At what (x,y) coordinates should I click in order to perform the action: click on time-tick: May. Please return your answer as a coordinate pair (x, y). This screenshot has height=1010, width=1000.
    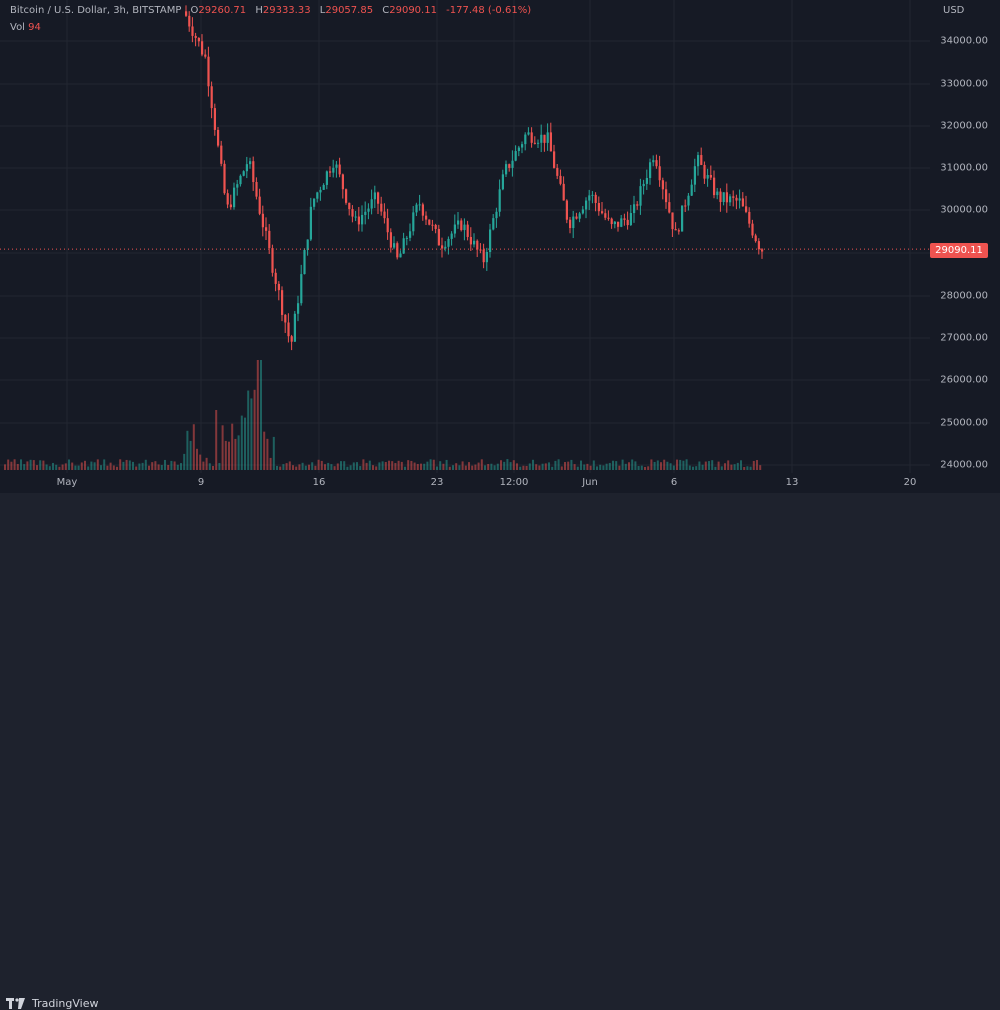
    Looking at the image, I should click on (67, 482).